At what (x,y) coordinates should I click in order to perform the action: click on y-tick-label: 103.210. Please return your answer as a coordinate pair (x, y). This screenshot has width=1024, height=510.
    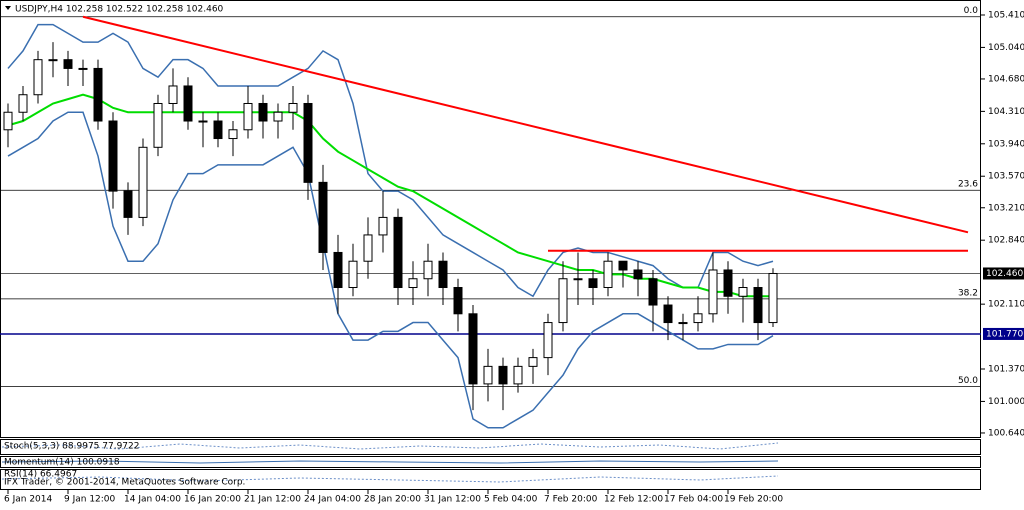
    Looking at the image, I should click on (1006, 208).